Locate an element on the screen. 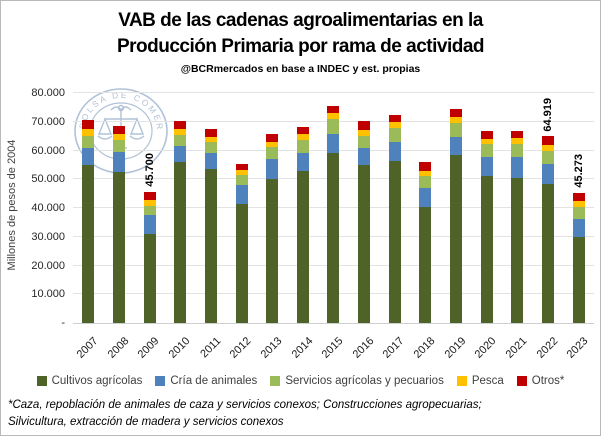  bar-2020 is located at coordinates (486, 226).